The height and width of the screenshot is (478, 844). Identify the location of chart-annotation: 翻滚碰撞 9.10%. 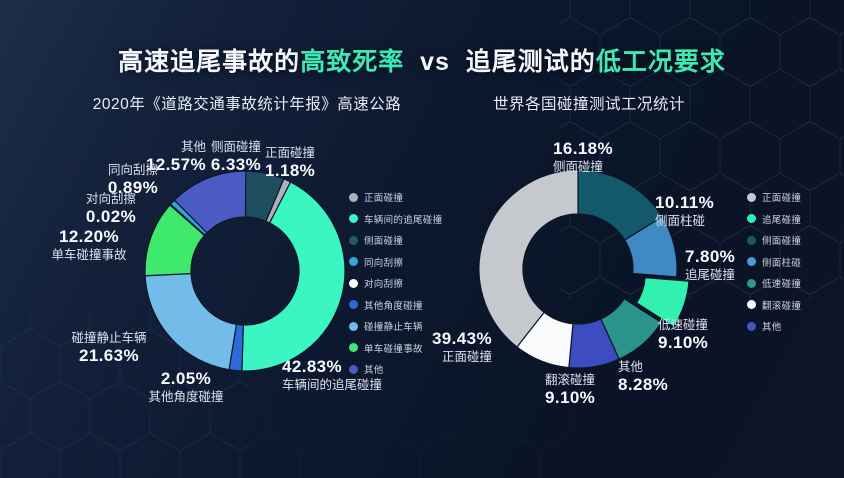
(570, 390).